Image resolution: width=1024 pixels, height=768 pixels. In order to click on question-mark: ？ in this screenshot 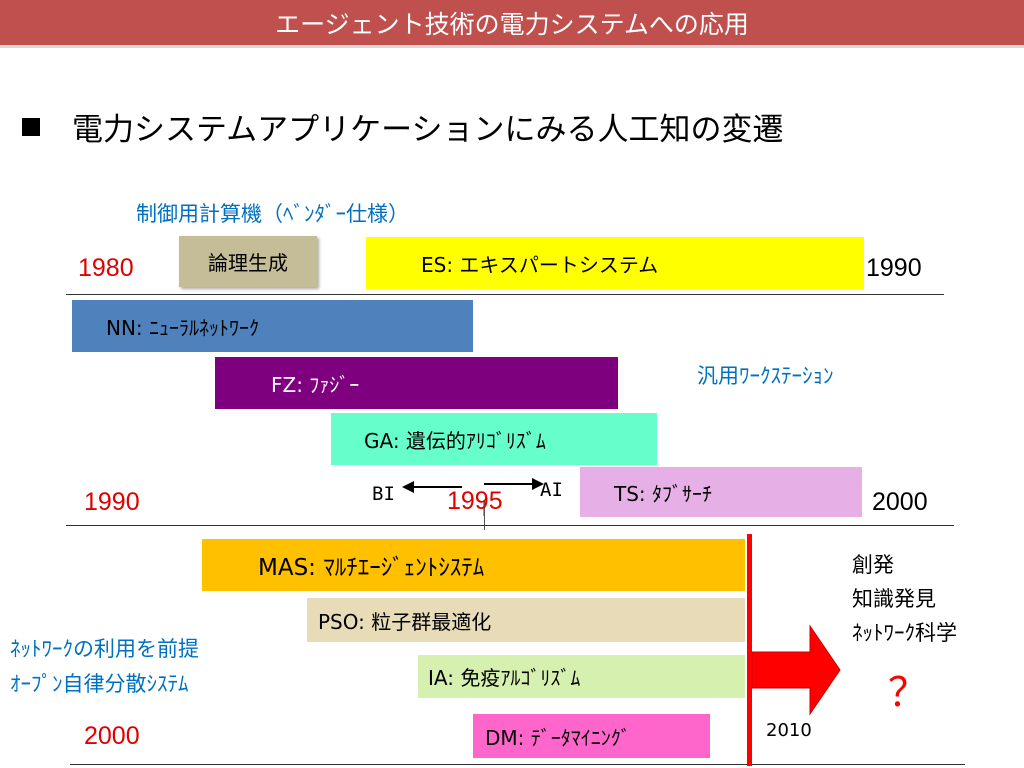, I will do `click(908, 693)`.